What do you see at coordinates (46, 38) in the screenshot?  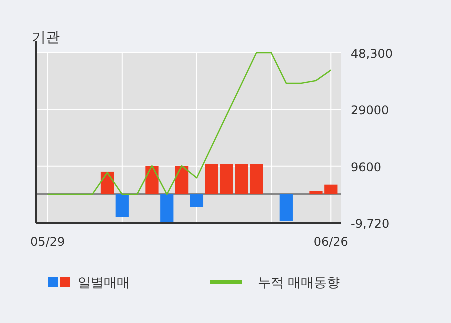 I see `chart-title: 기관` at bounding box center [46, 38].